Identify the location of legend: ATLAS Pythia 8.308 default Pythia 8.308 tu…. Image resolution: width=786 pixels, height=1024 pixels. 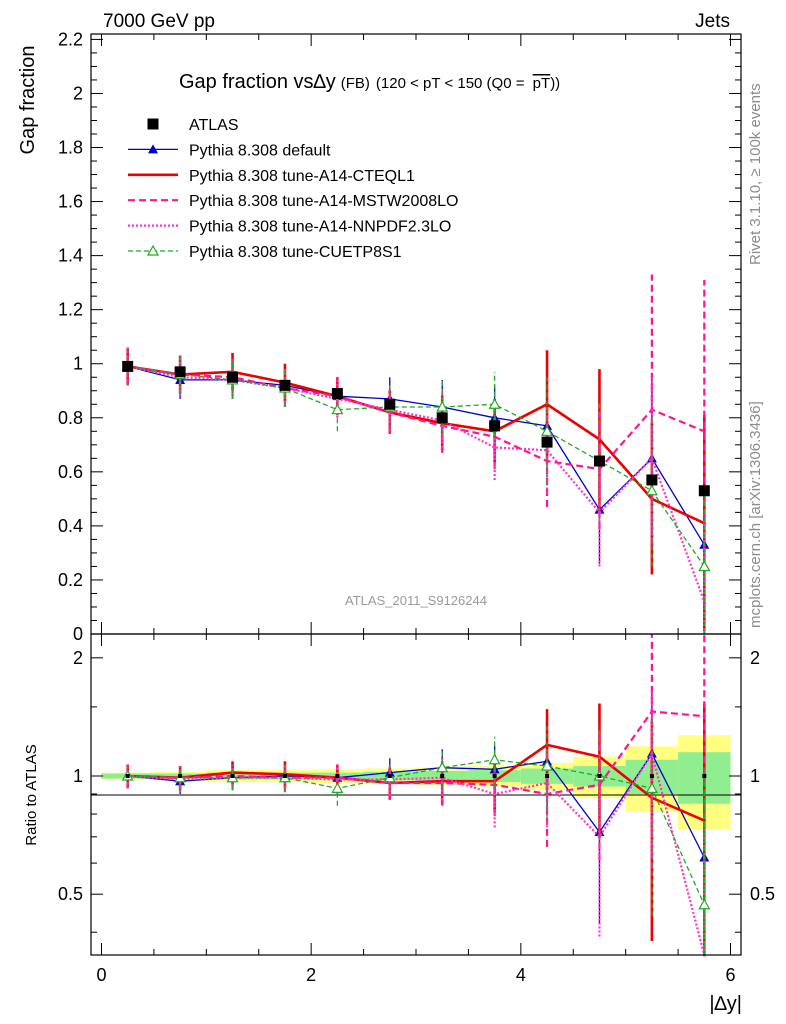
(293, 189).